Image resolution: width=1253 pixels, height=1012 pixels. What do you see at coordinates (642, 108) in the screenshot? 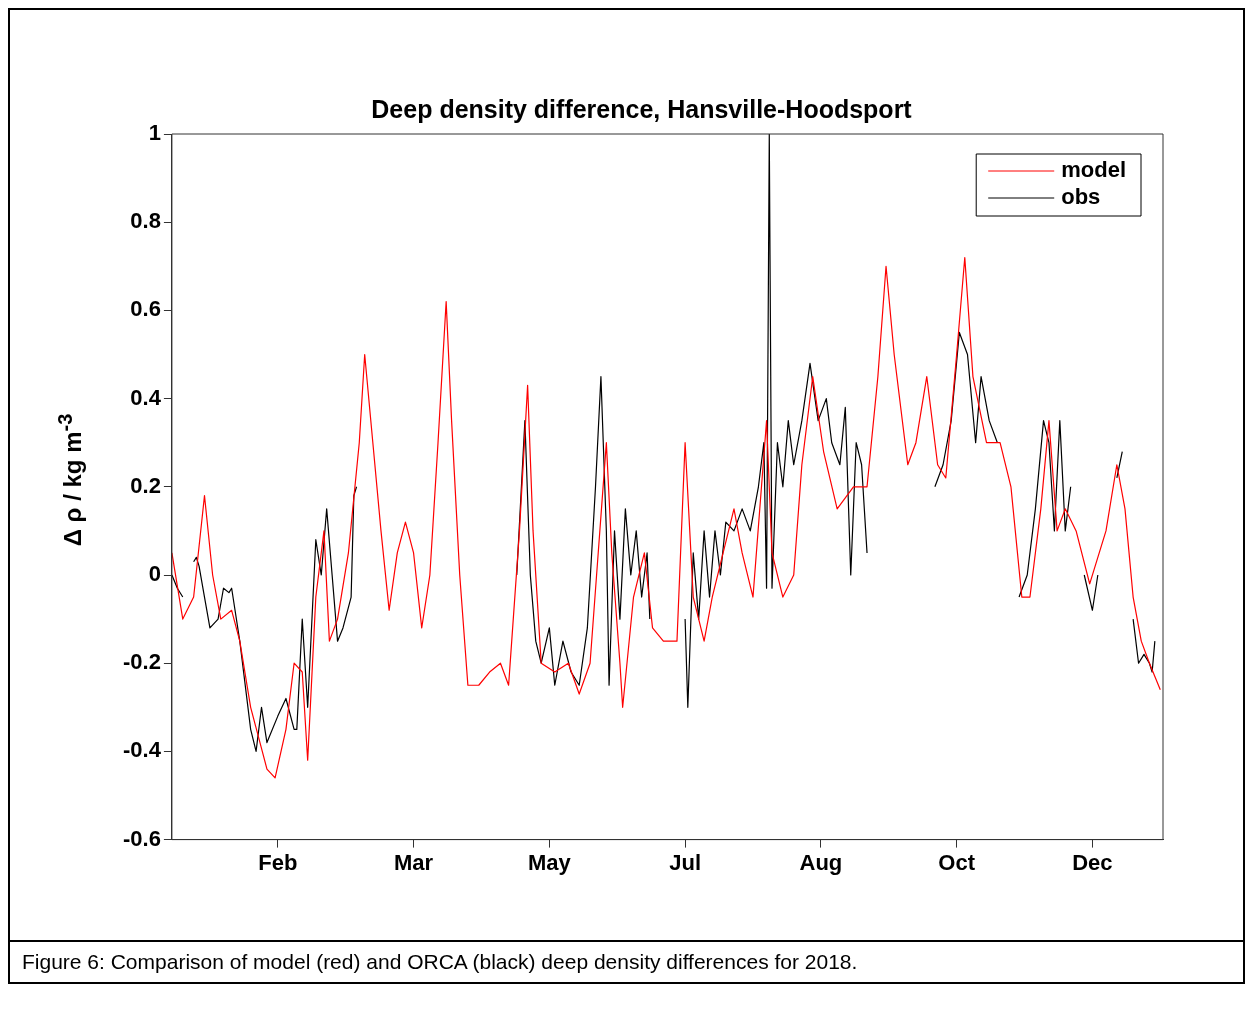
I see `chart-title: Deep density difference, Hansville-Hoodsport` at bounding box center [642, 108].